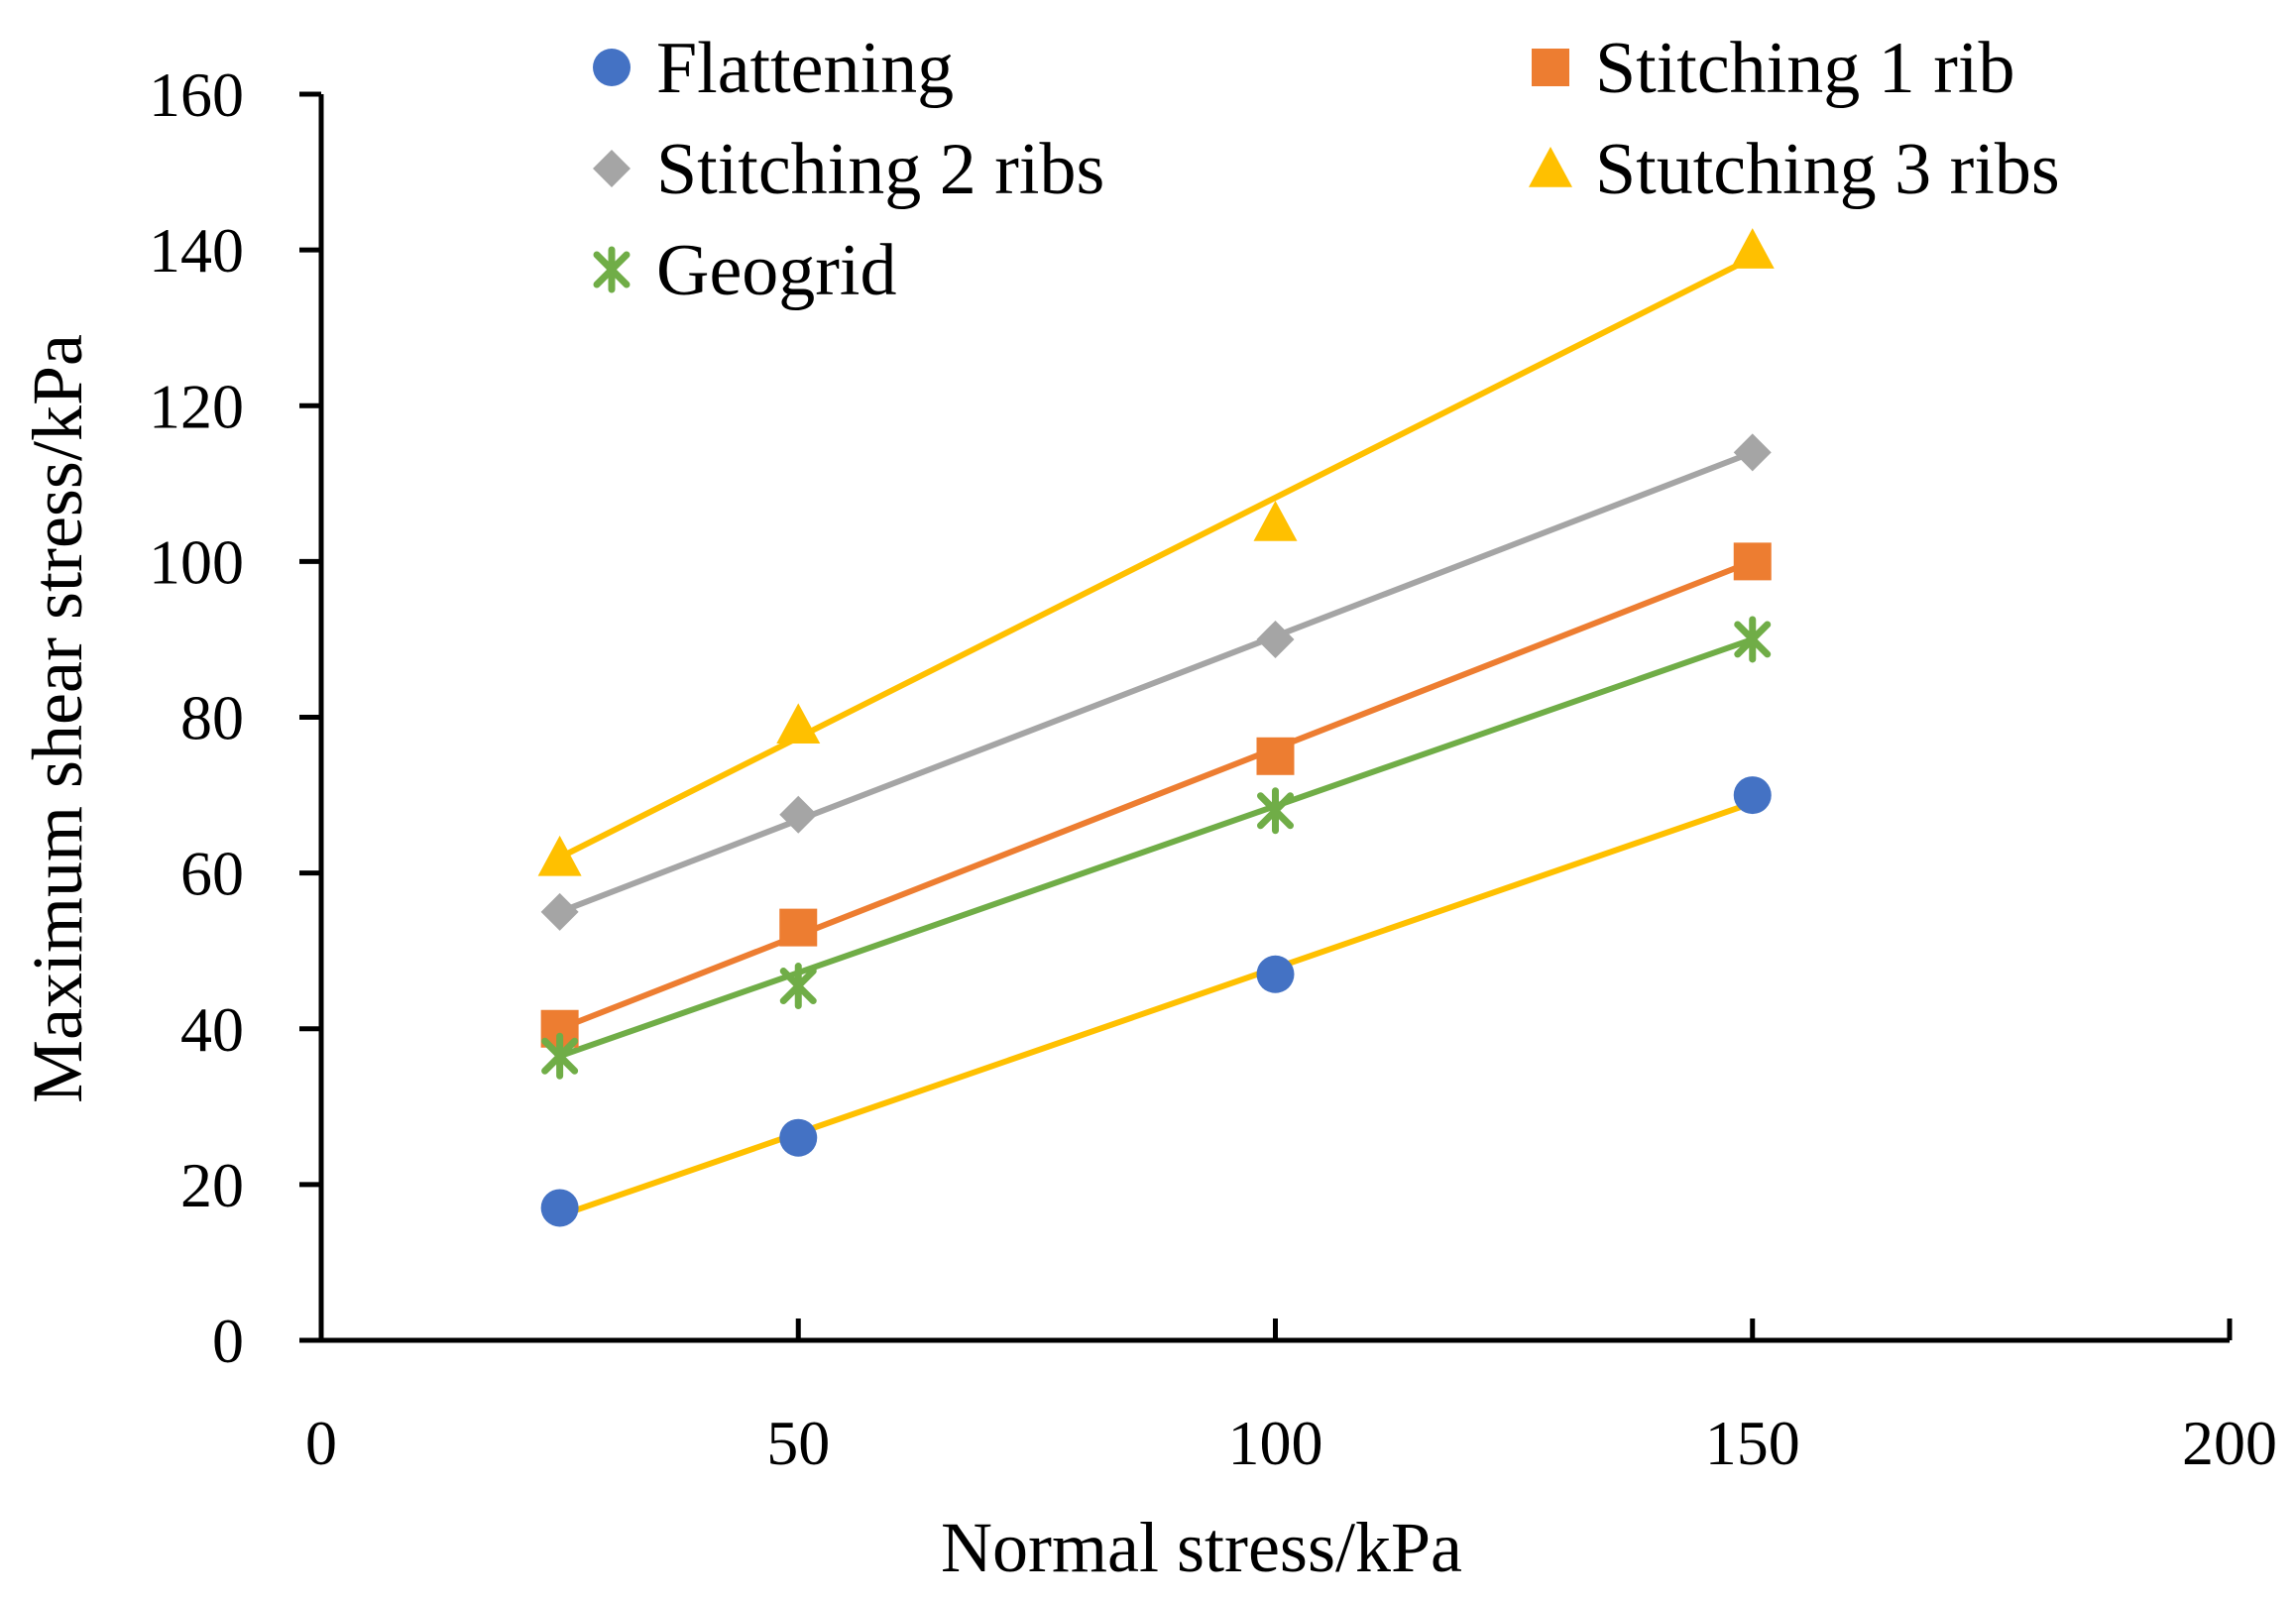  Describe the element at coordinates (777, 270) in the screenshot. I see `legend-label-geogrid: Geogrid` at that location.